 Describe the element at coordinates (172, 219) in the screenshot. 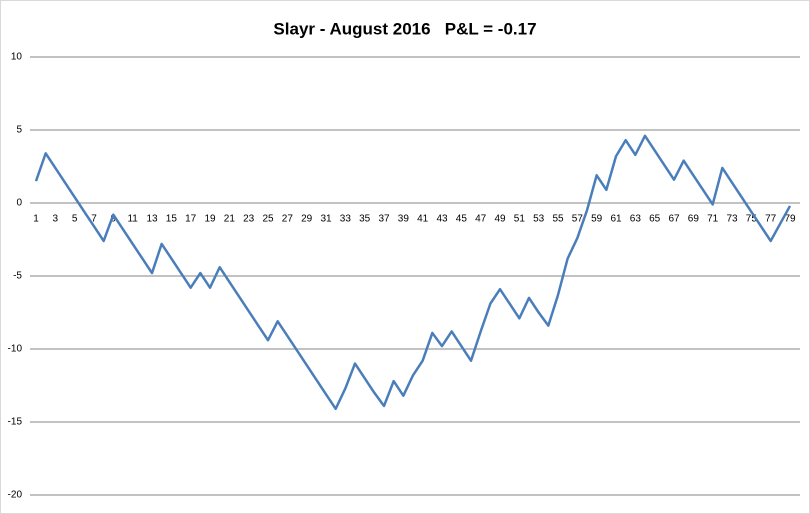

I see `x-tick-label: 15` at that location.